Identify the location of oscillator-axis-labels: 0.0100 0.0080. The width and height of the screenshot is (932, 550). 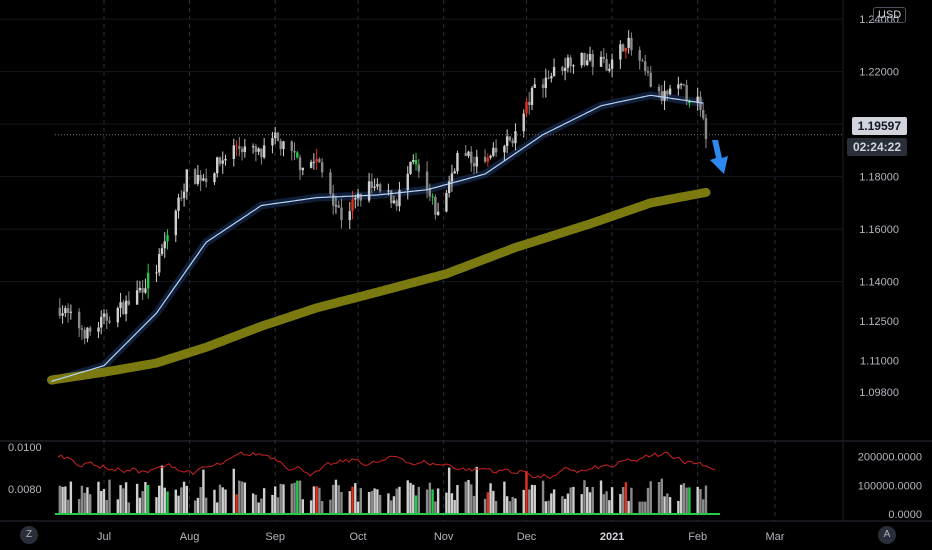
(25, 469).